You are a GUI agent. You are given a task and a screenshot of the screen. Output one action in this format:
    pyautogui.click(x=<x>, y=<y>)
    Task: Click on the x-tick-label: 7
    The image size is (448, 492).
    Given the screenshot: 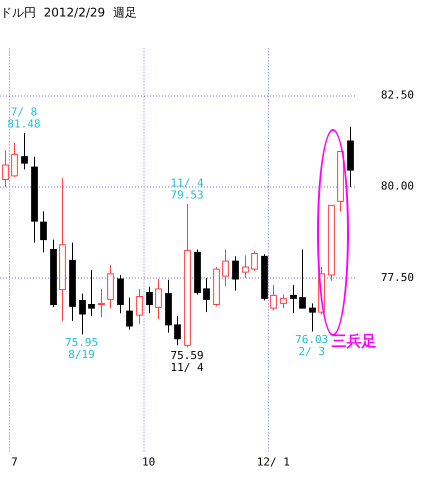 What is the action you would take?
    pyautogui.click(x=14, y=461)
    